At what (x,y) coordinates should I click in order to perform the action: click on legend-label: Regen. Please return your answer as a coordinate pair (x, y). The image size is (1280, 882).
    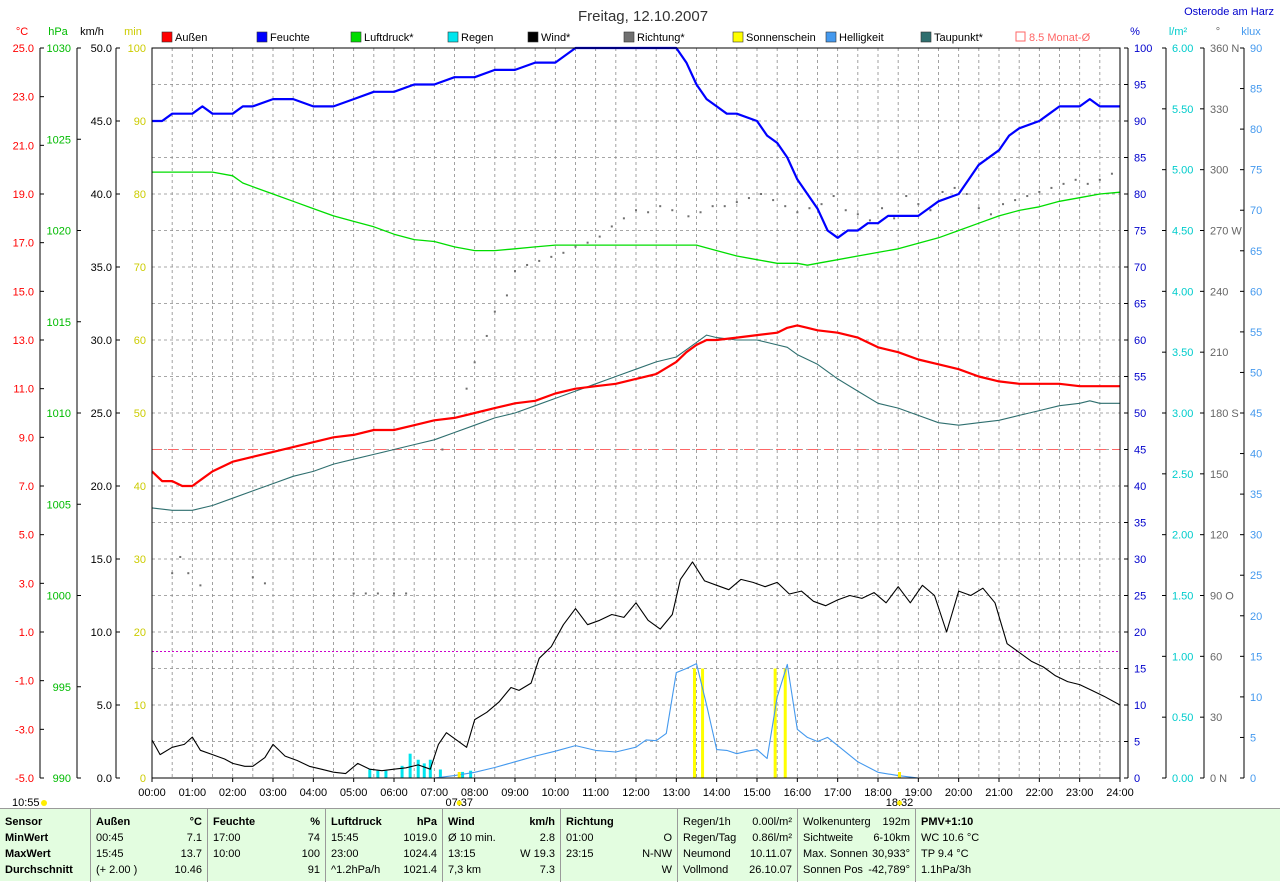
    Looking at the image, I should click on (477, 38).